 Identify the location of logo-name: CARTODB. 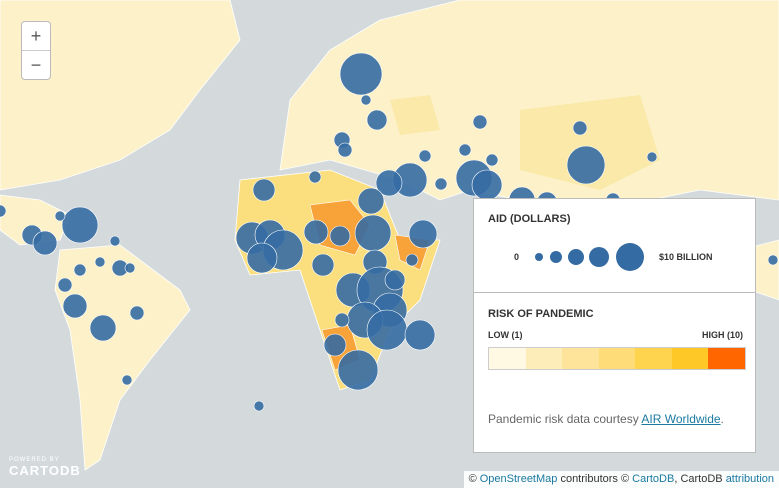
(45, 470).